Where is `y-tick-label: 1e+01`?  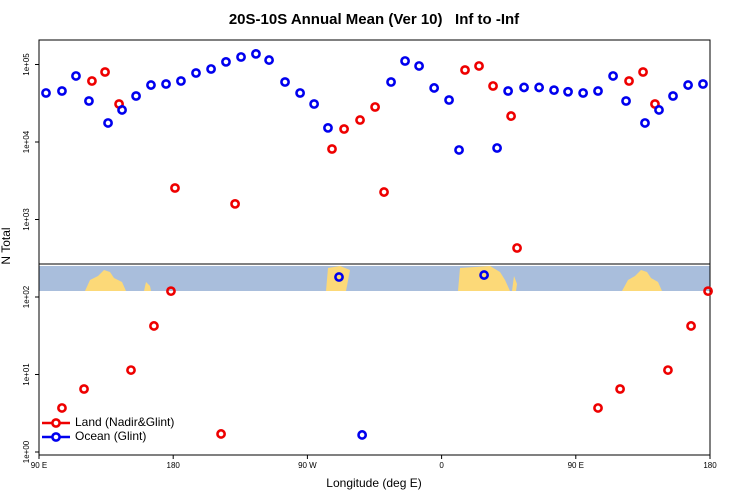
y-tick-label: 1e+01 is located at coordinates (26, 374).